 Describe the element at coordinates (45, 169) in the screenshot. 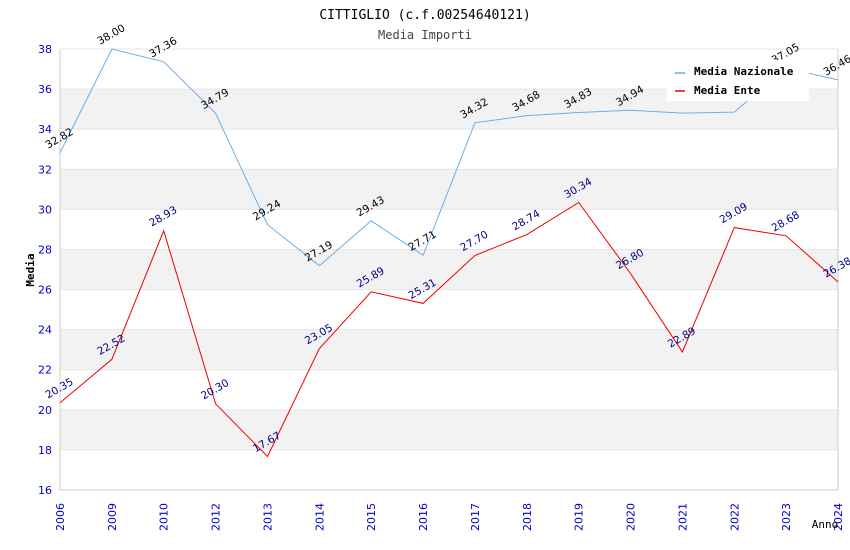

I see `y-tick-label: 32` at that location.